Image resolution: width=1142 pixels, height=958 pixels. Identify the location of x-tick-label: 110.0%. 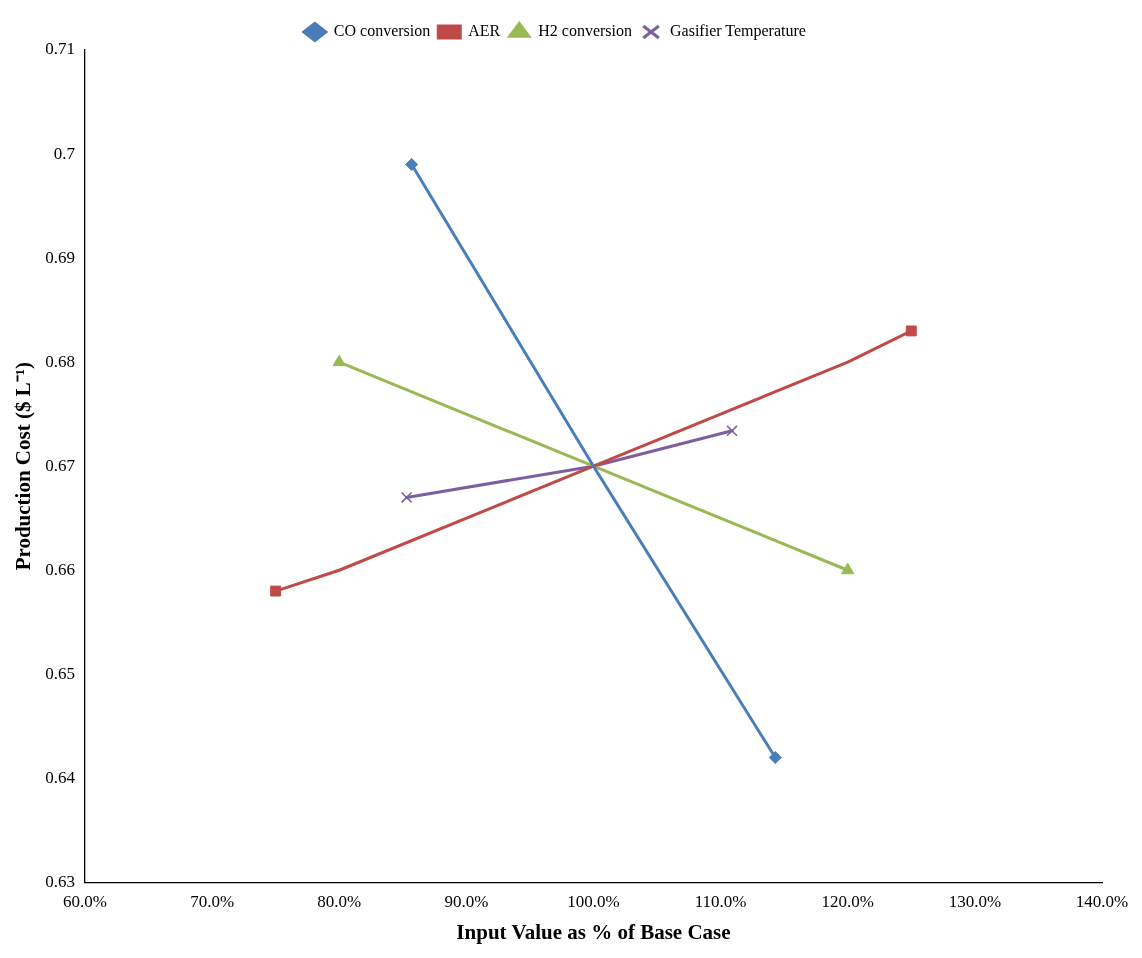
(720, 902).